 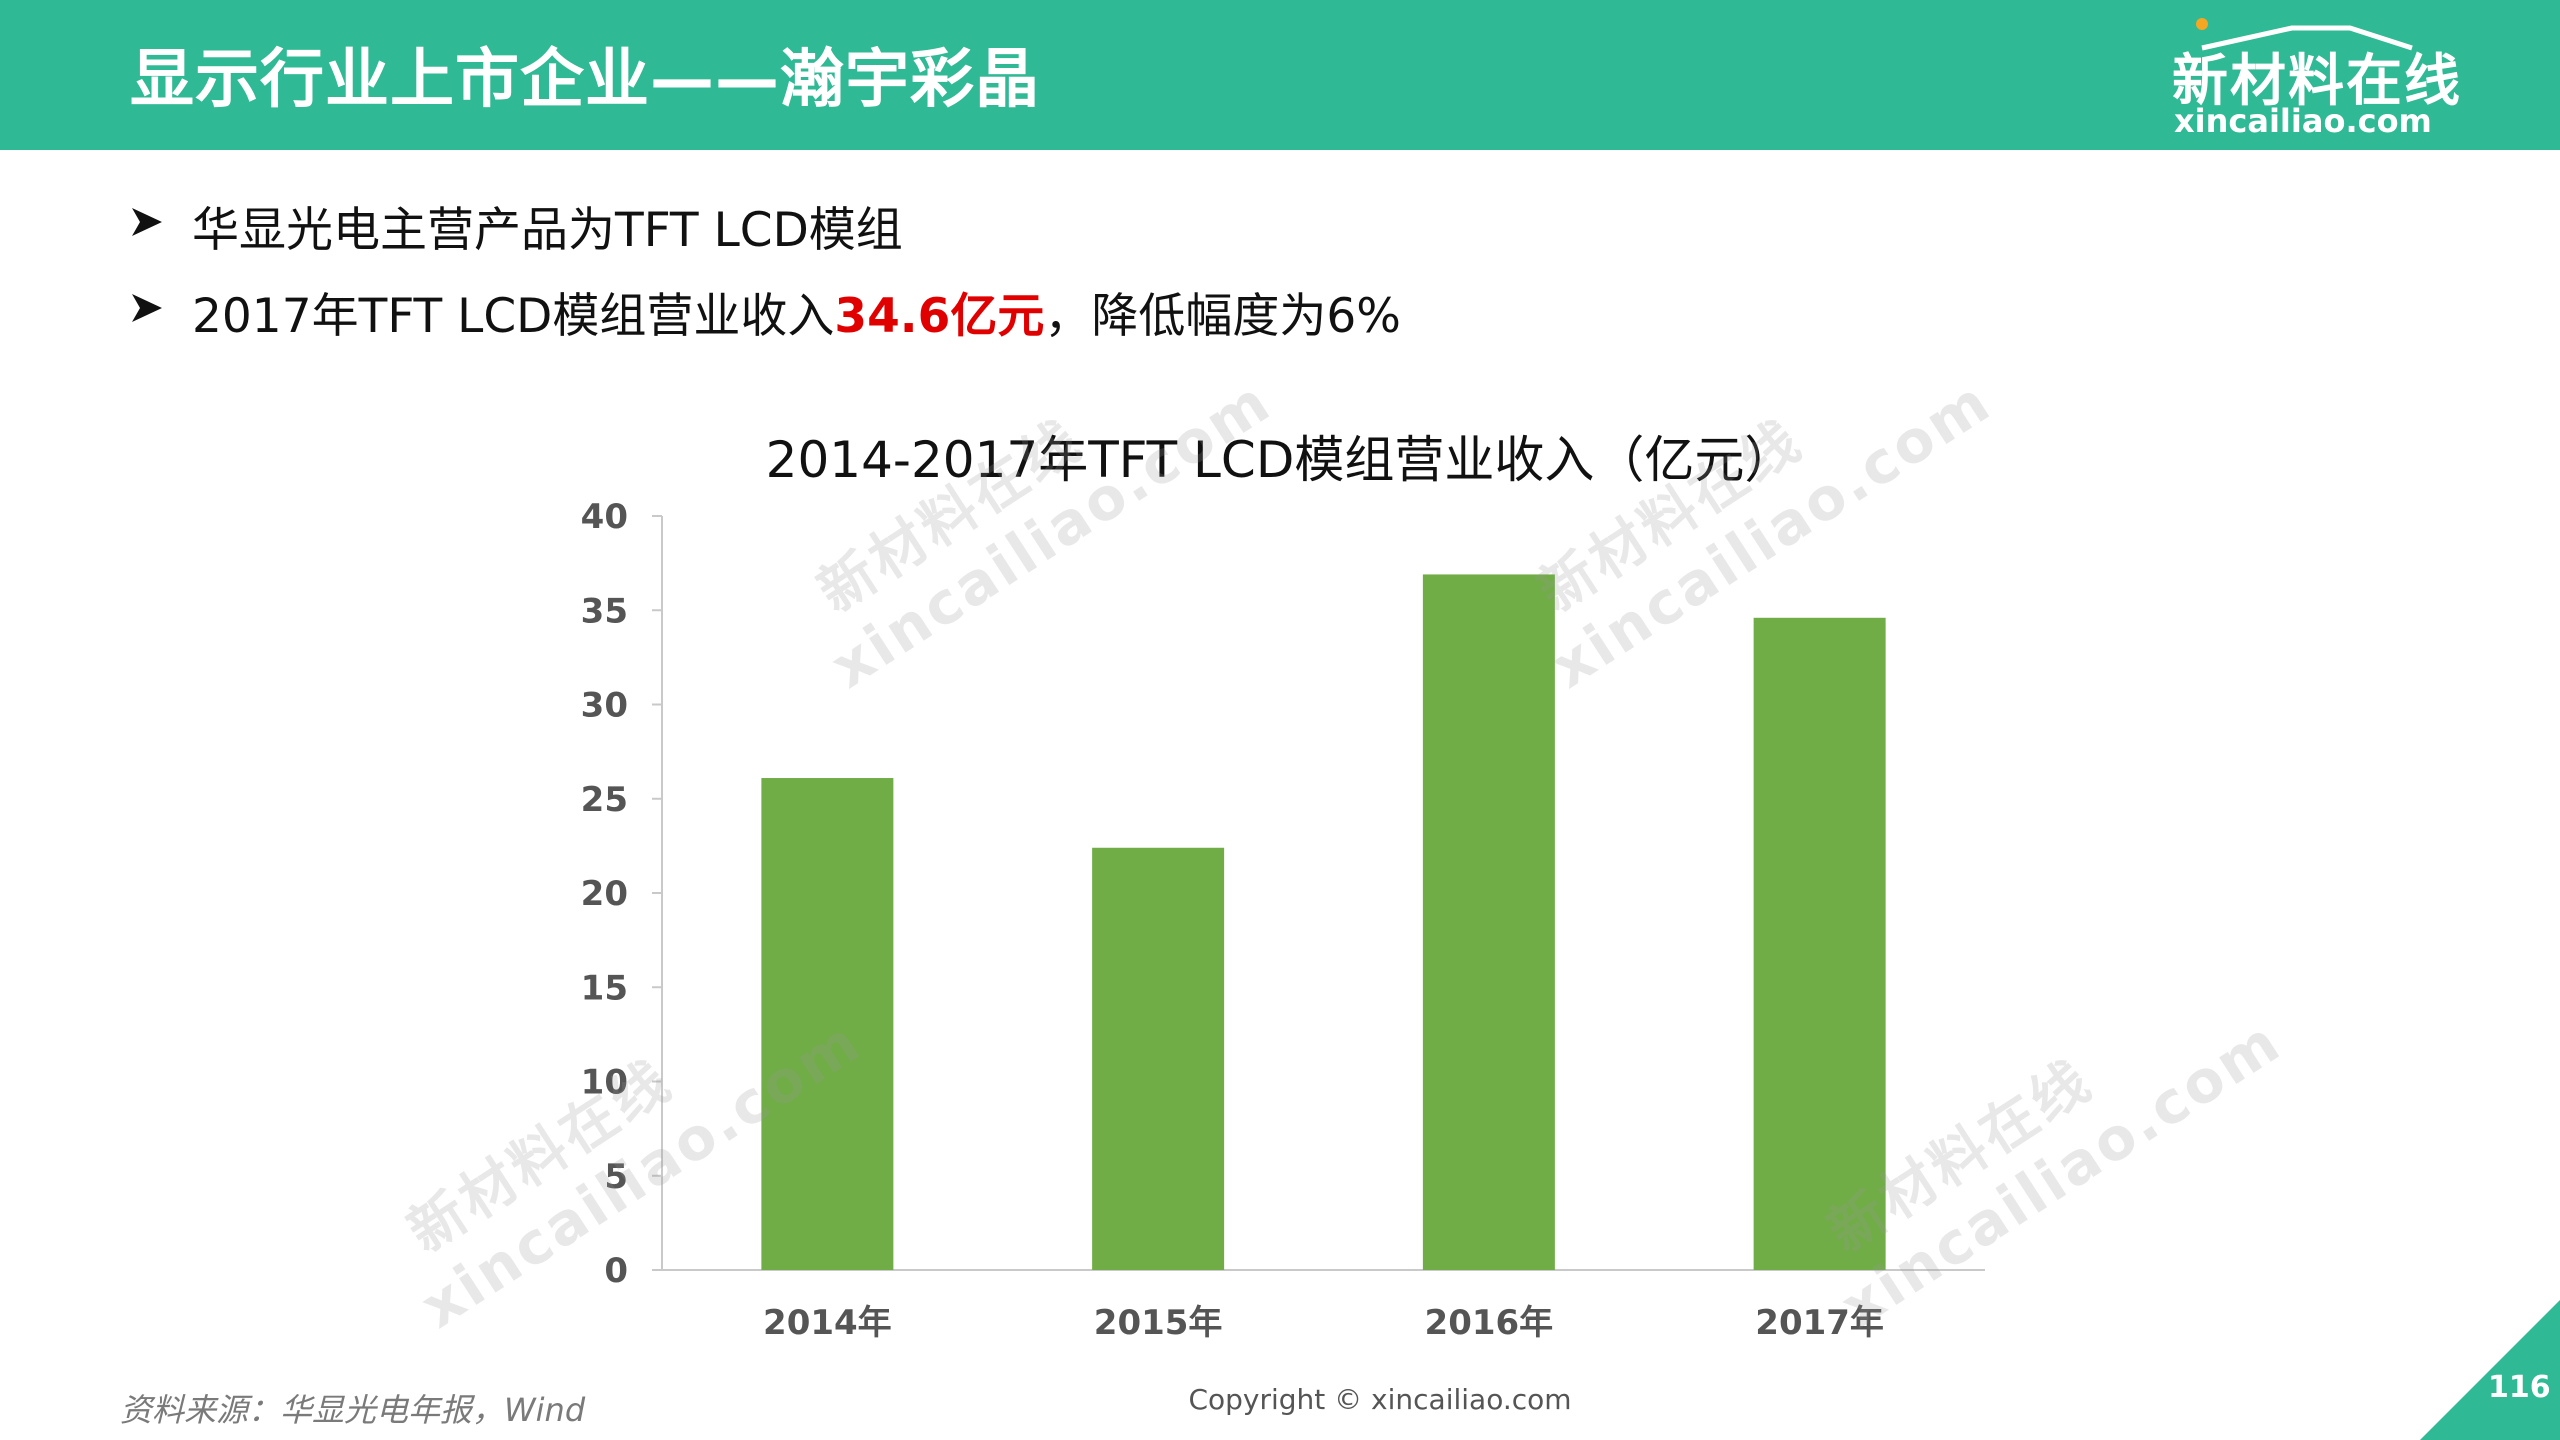 What do you see at coordinates (604, 611) in the screenshot?
I see `y-tick-label: 35` at bounding box center [604, 611].